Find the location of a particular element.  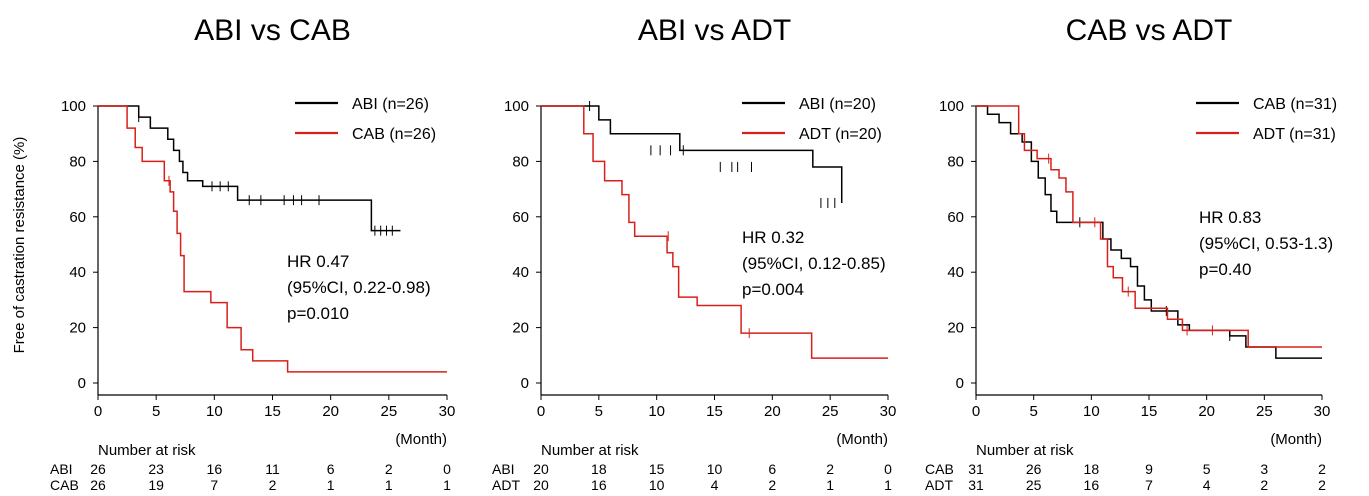

hr-annotation: HR 0.47 is located at coordinates (318, 261).